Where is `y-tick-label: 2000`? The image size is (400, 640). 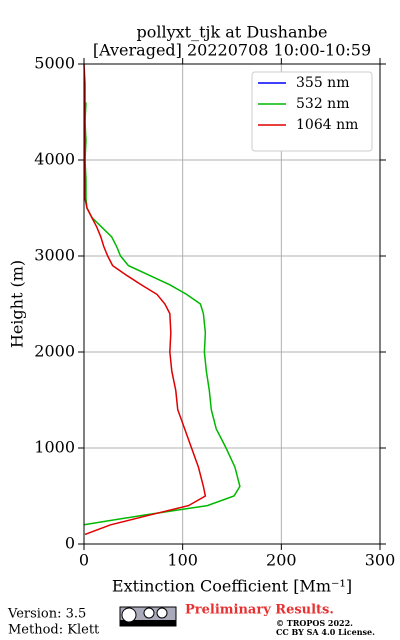 y-tick-label: 2000 is located at coordinates (54, 351).